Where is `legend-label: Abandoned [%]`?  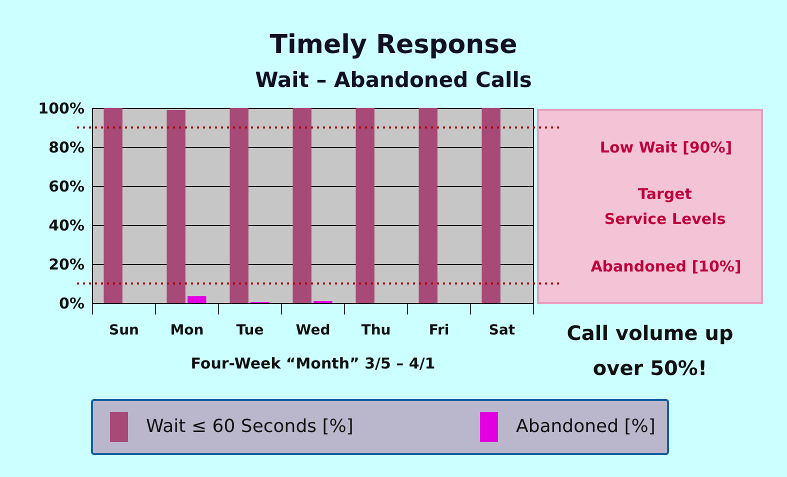 legend-label: Abandoned [%] is located at coordinates (586, 426).